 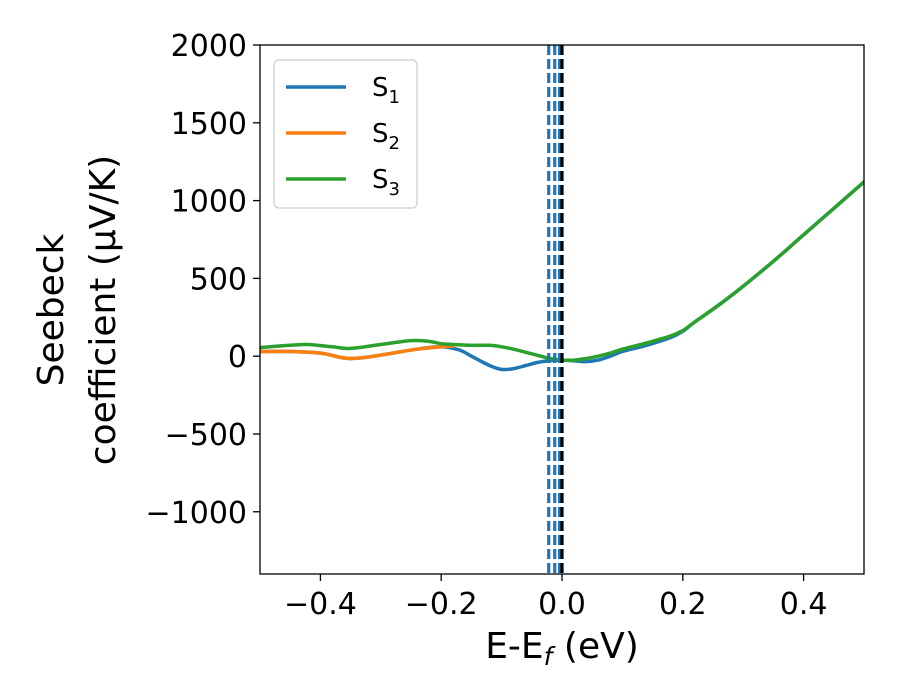 I want to click on y-tick-label: 0, so click(x=237, y=357).